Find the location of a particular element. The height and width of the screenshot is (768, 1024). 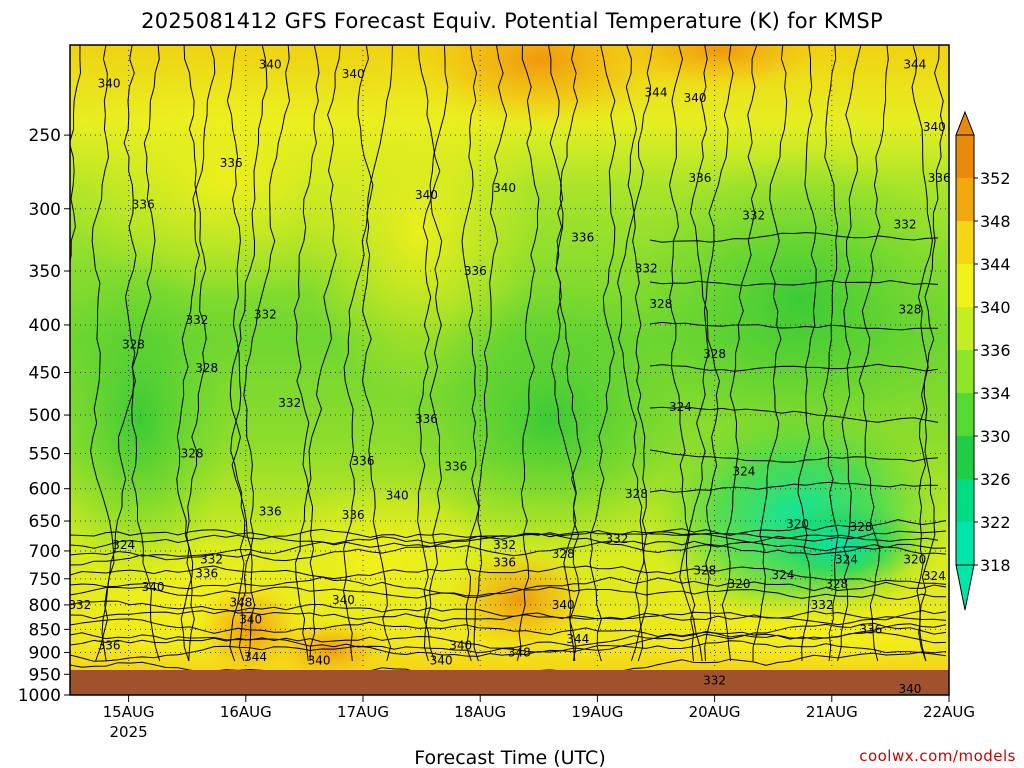

colorbar-label: 326 is located at coordinates (995, 479).